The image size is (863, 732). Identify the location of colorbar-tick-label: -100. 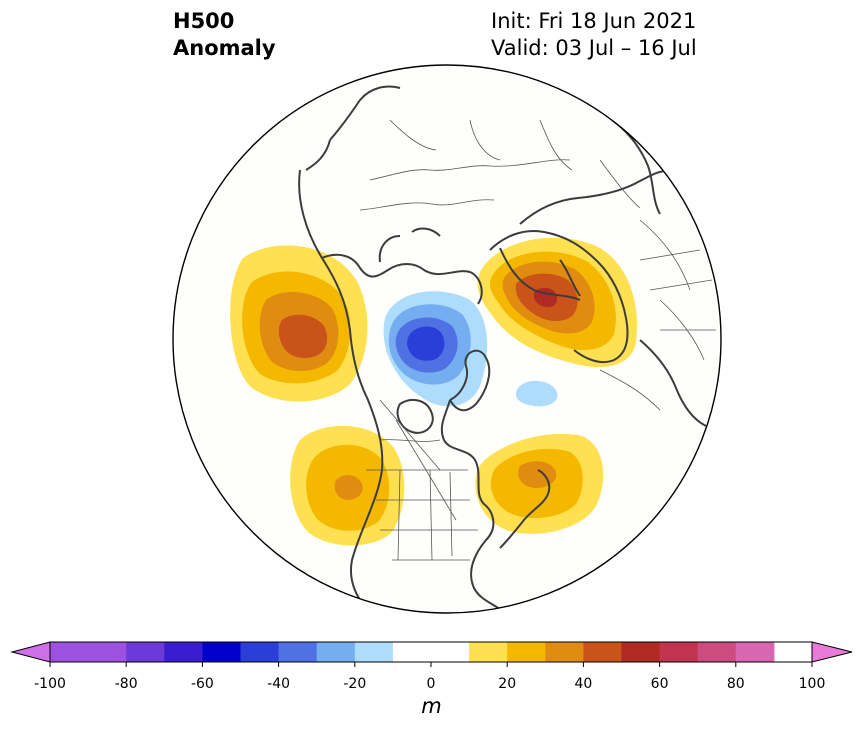
(50, 684).